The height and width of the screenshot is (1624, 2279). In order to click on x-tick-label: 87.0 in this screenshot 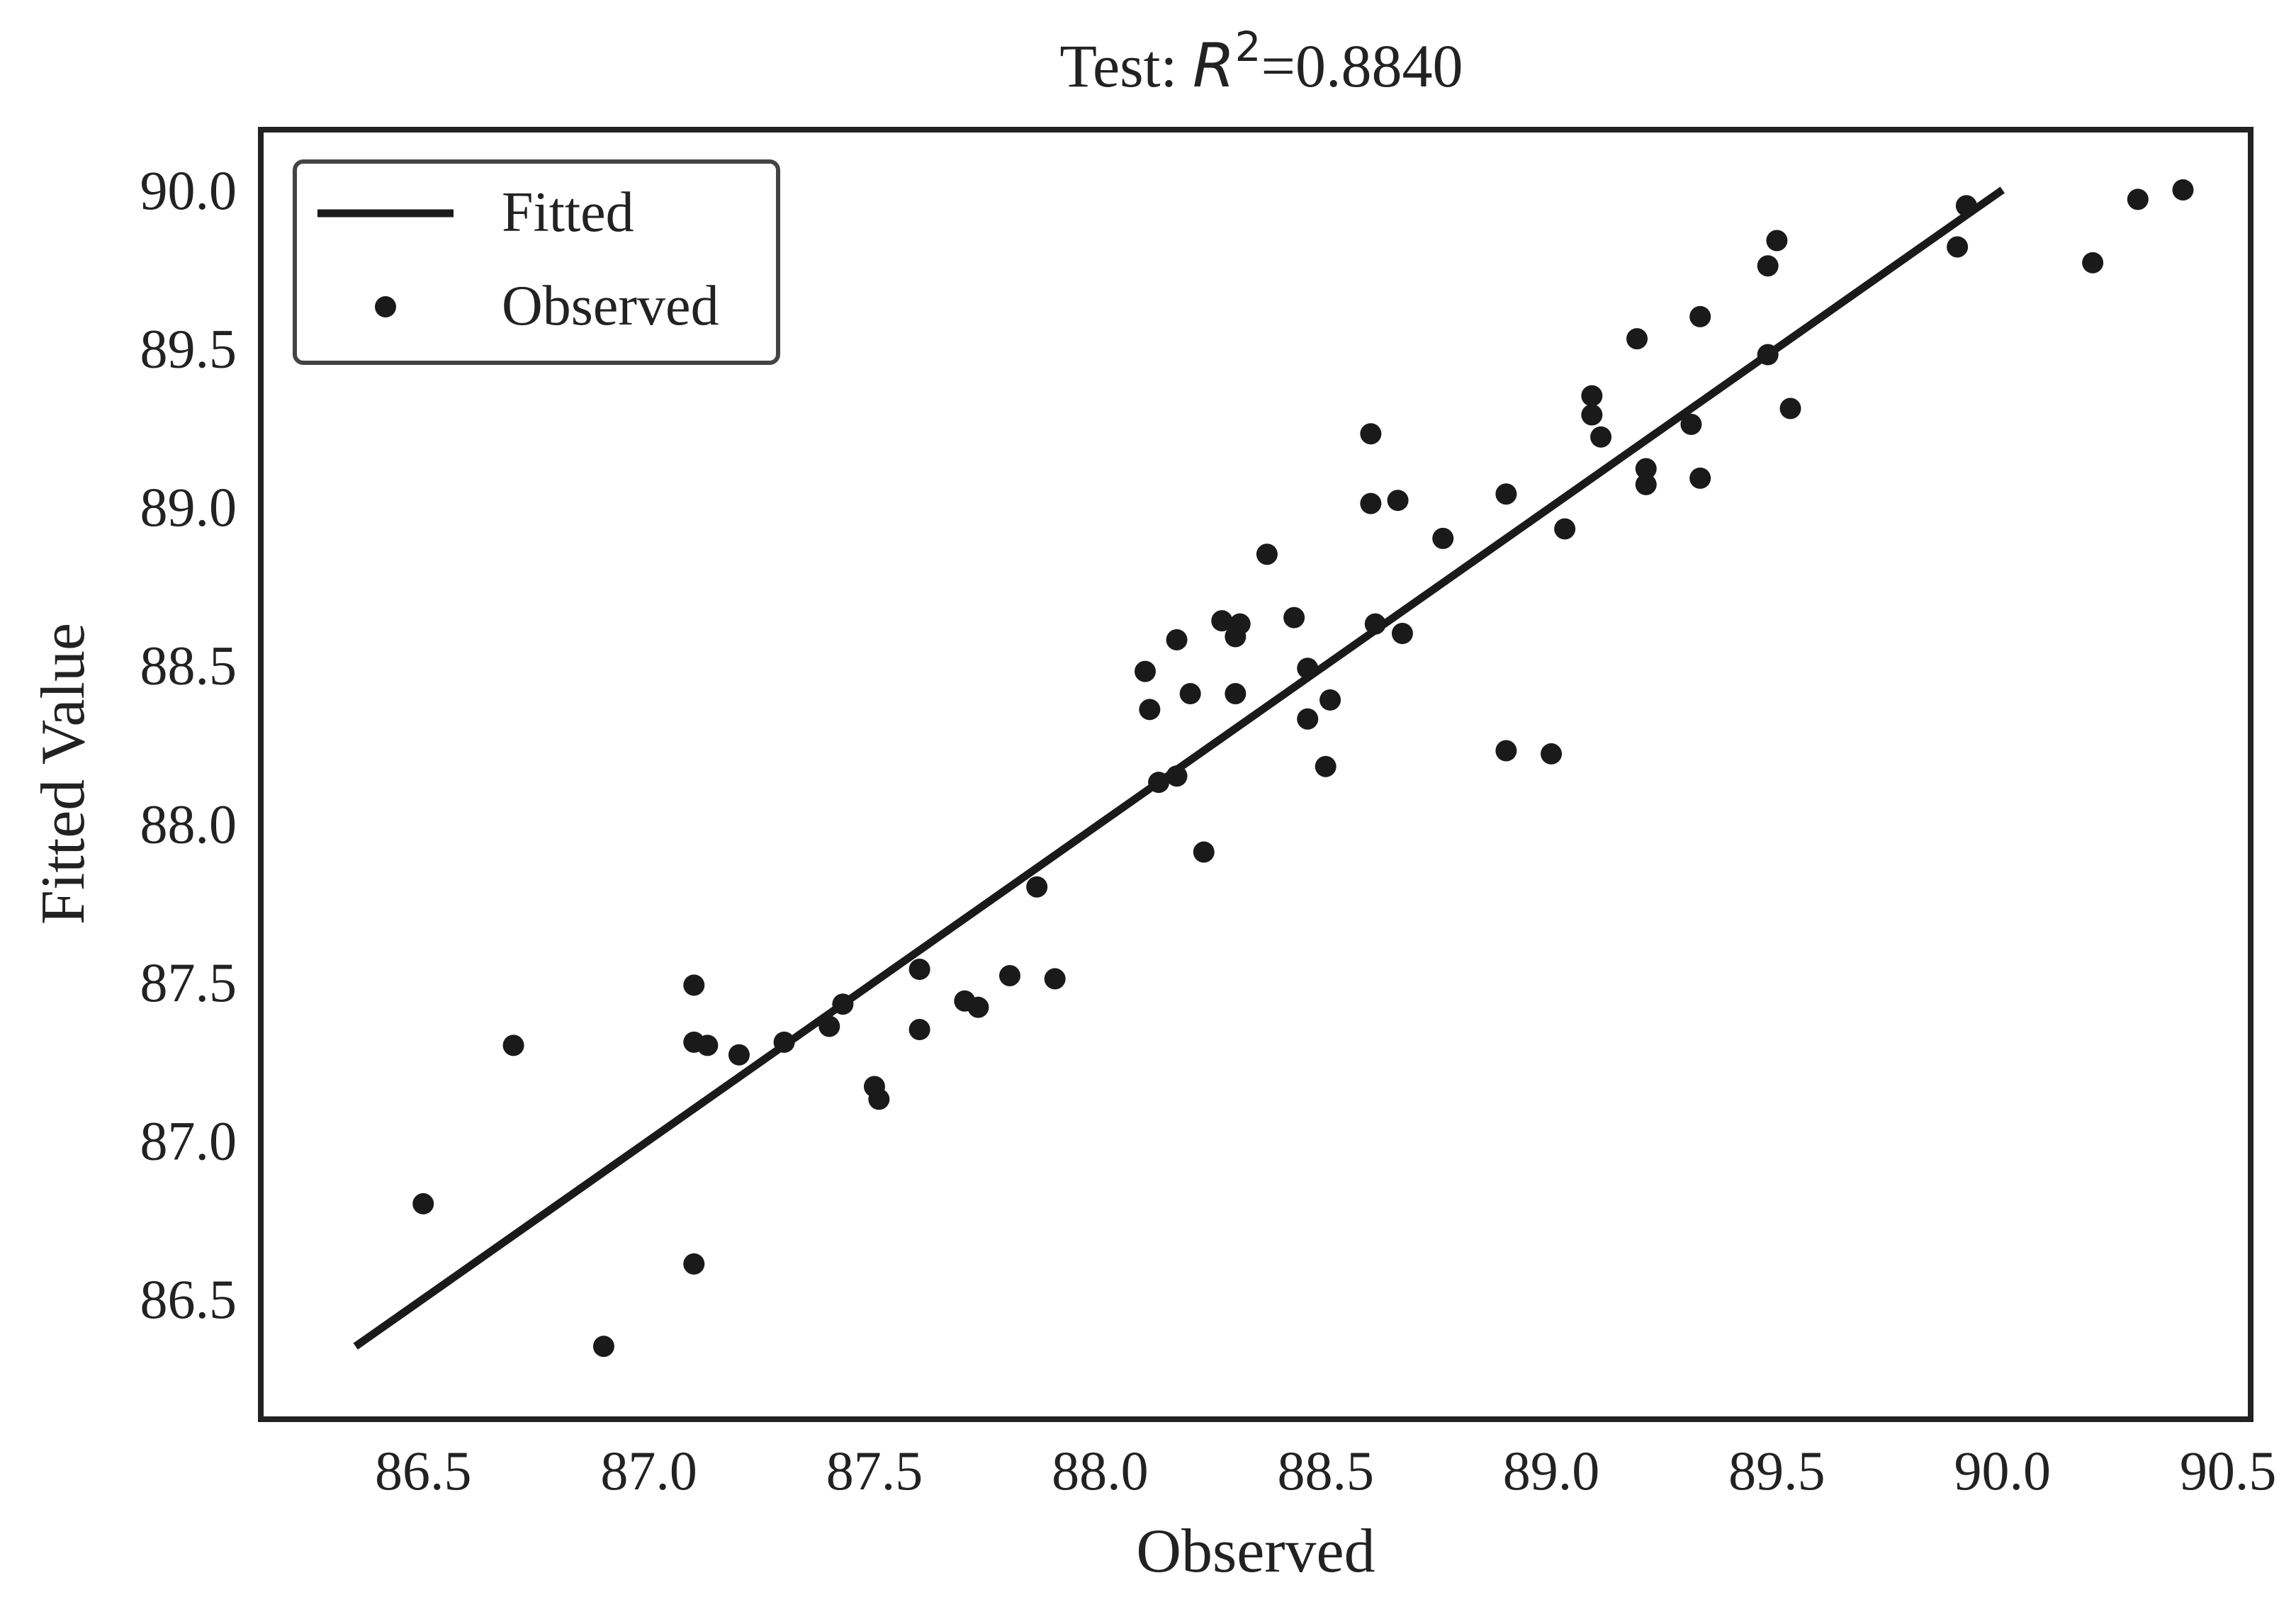, I will do `click(649, 1471)`.